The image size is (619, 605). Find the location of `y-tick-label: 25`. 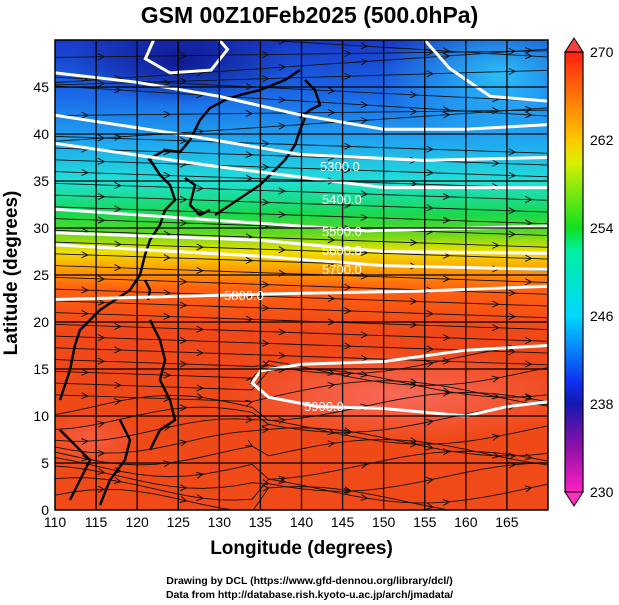

y-tick-label: 25 is located at coordinates (41, 275).